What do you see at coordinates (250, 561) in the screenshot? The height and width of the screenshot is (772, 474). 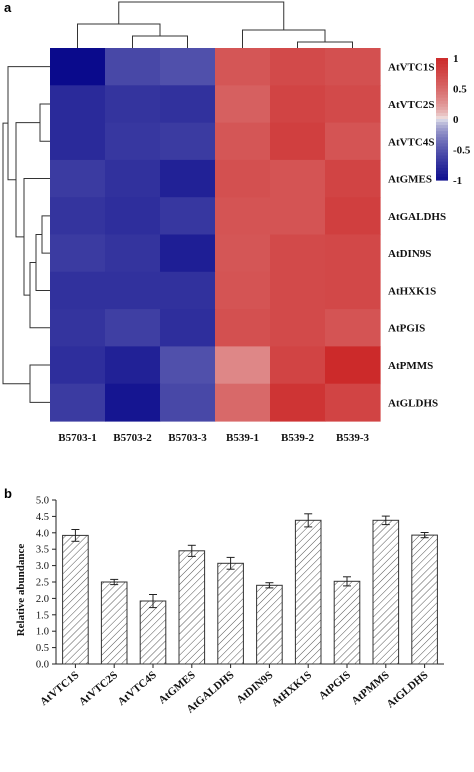 I see `bar-chart-error-bars` at bounding box center [250, 561].